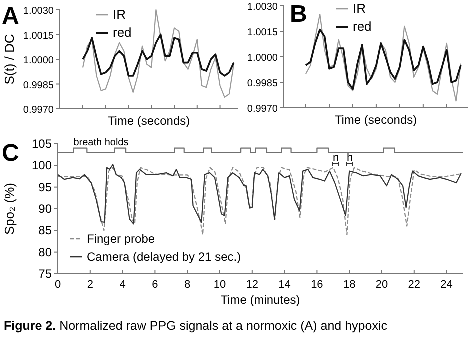  Describe the element at coordinates (11, 153) in the screenshot. I see `chart-title: C` at that location.